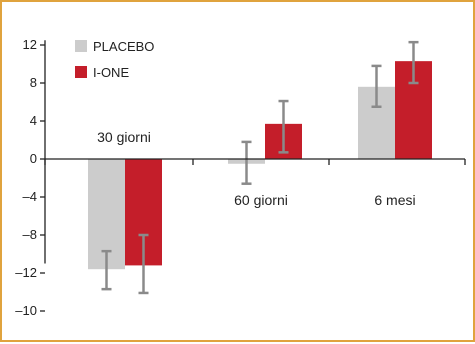 The width and height of the screenshot is (475, 344). Describe the element at coordinates (261, 200) in the screenshot. I see `category-label: 60 giorni` at that location.